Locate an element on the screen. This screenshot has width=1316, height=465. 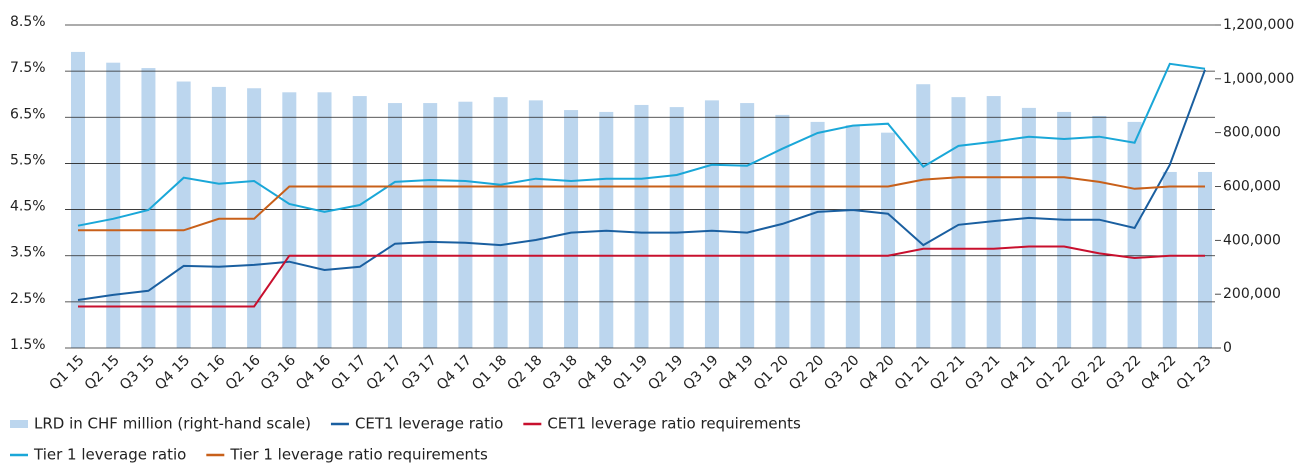
x-tick-label: Q1 17 is located at coordinates (348, 372).